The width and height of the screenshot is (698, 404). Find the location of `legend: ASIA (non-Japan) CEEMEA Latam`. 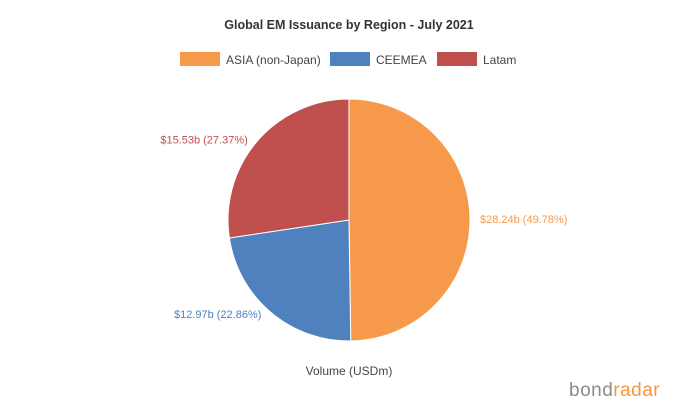

legend: ASIA (non-Japan) CEEMEA Latam is located at coordinates (348, 59).